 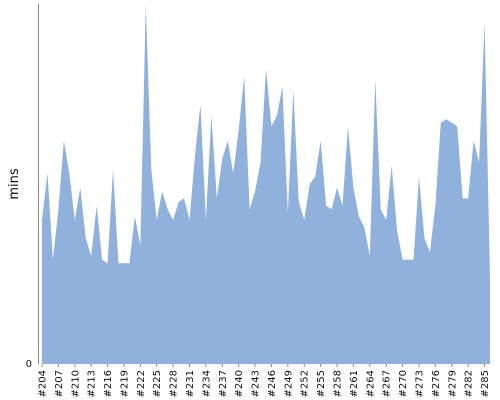 I want to click on x-tick-label: #276, so click(x=436, y=383).